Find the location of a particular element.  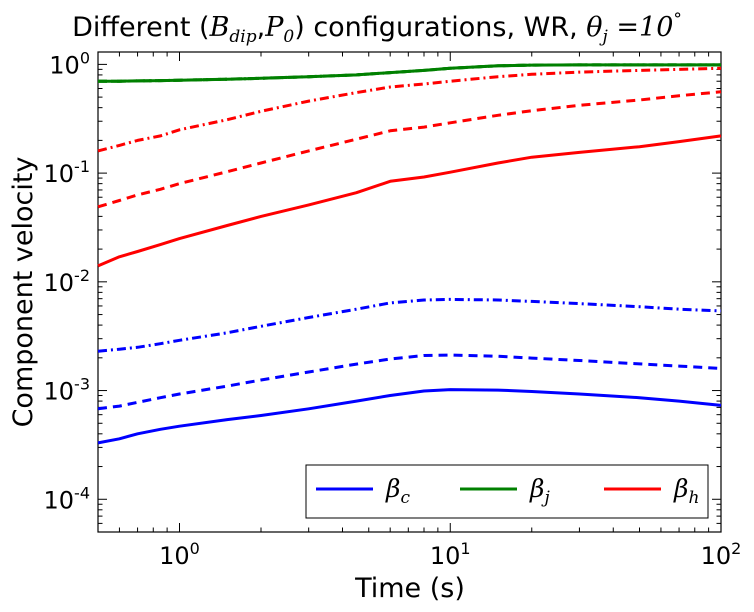

title-b-symbol: B is located at coordinates (219, 27).